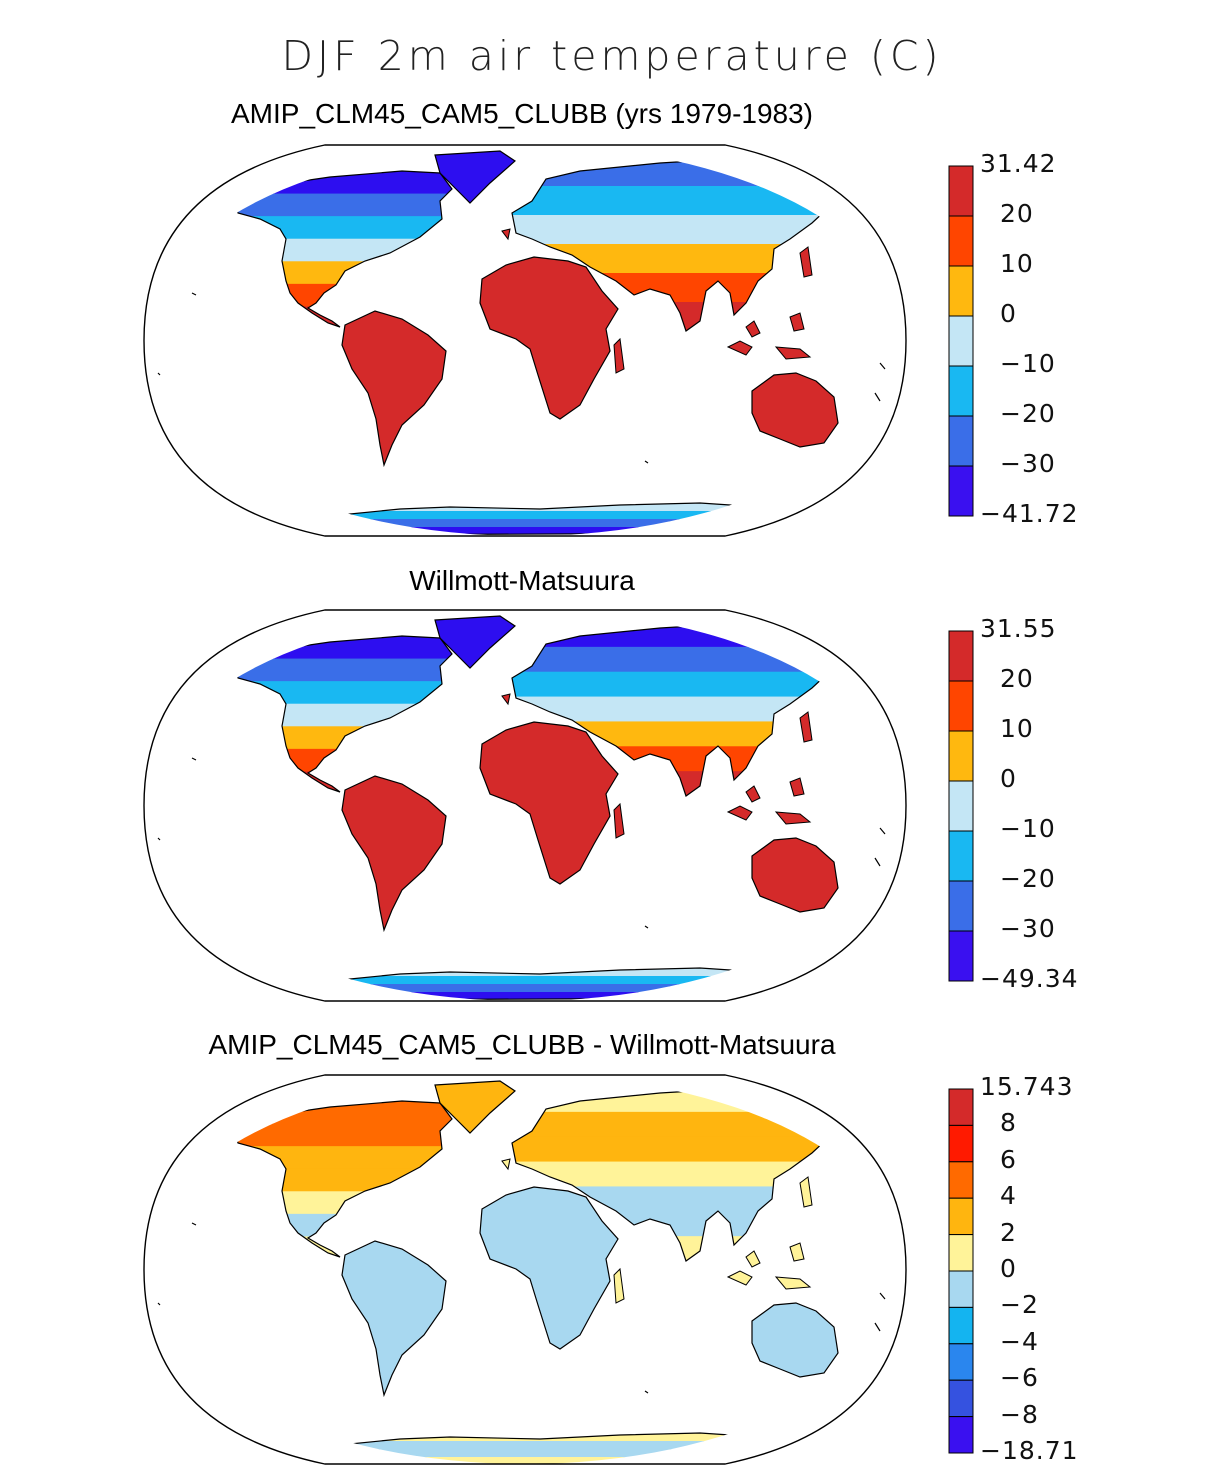 Image resolution: width=1224 pixels, height=1471 pixels. I want to click on panel-title-model: AMIP_CLM45_CAM5_CLUBB (yrs 1979-1983), so click(522, 113).